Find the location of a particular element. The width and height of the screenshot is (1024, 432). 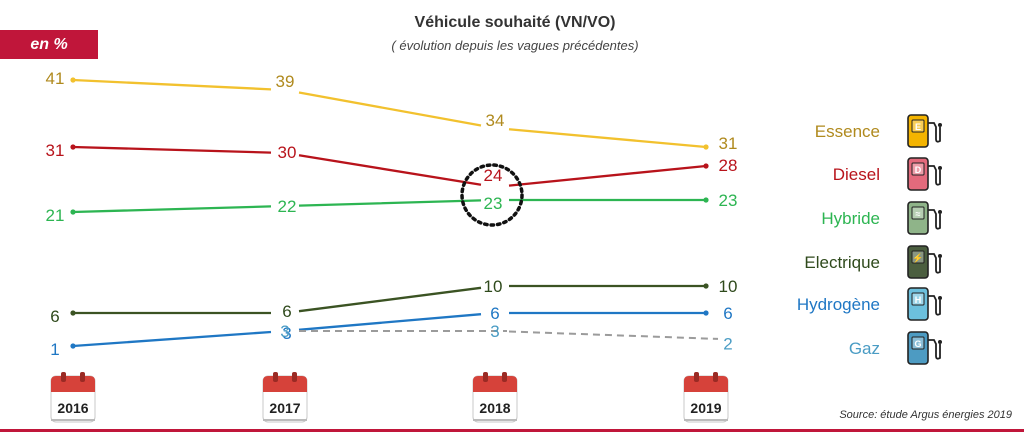

chart-title: Véhicule souhaité (VN/VO) is located at coordinates (515, 22).